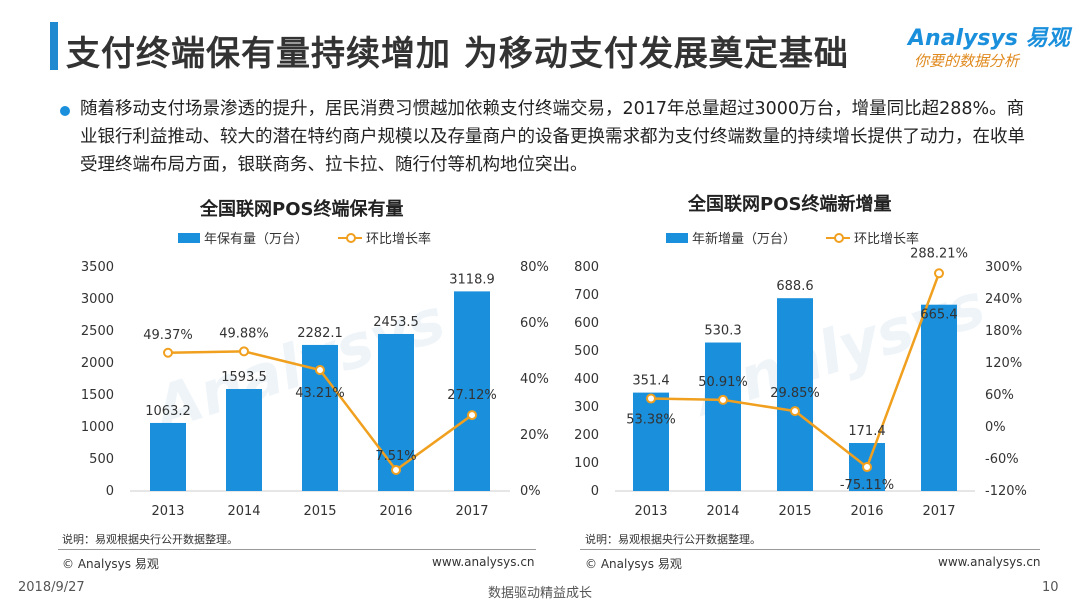 The image size is (1080, 608). Describe the element at coordinates (790, 204) in the screenshot. I see `chart2-title: 全国联网POS终端新增量` at that location.